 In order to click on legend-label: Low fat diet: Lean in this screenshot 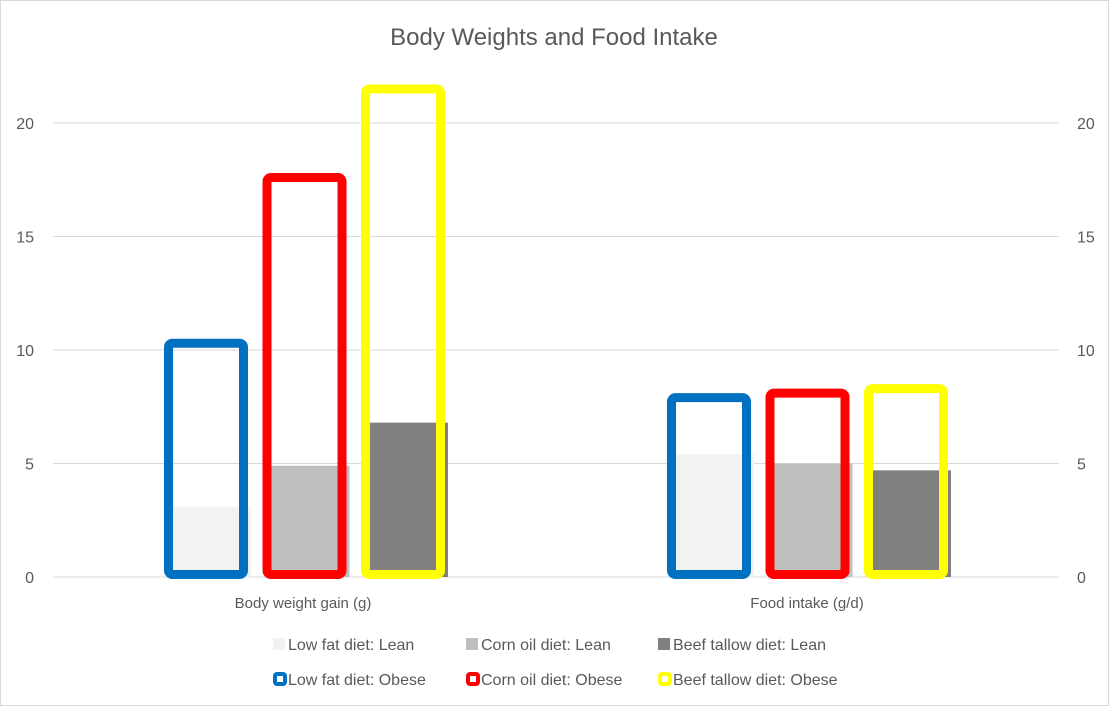, I will do `click(351, 645)`.